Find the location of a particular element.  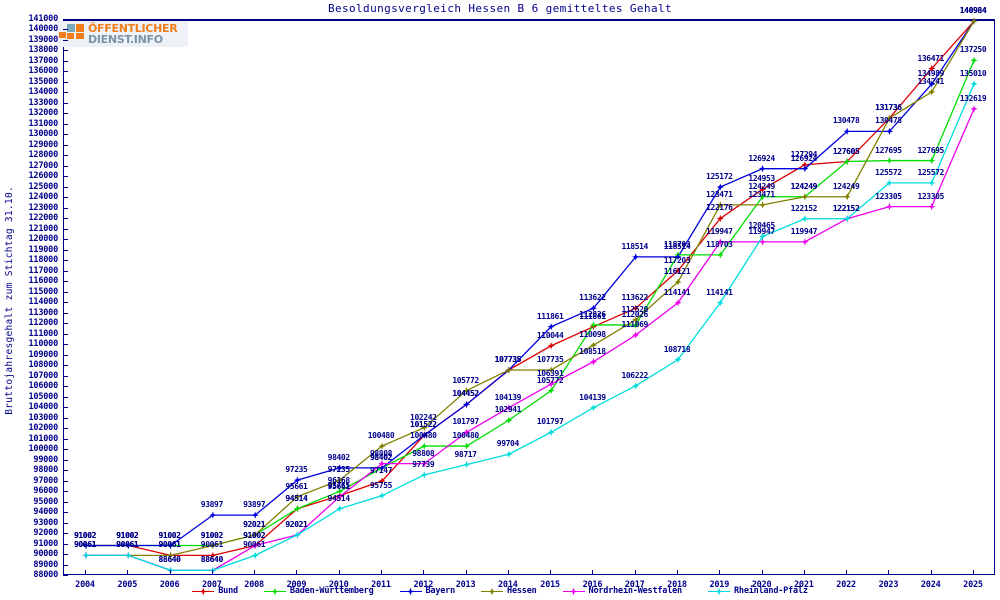

y-axis-tick-label: 124000 is located at coordinates (43, 197).